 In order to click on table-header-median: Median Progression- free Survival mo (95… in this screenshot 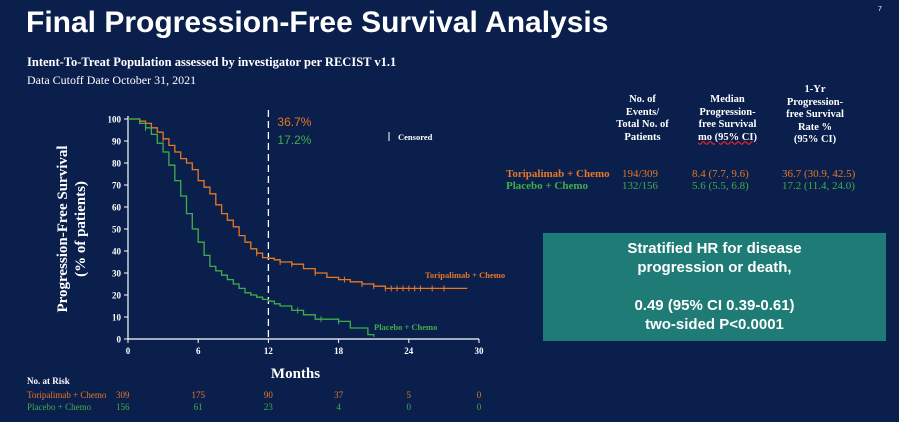, I will do `click(727, 118)`.